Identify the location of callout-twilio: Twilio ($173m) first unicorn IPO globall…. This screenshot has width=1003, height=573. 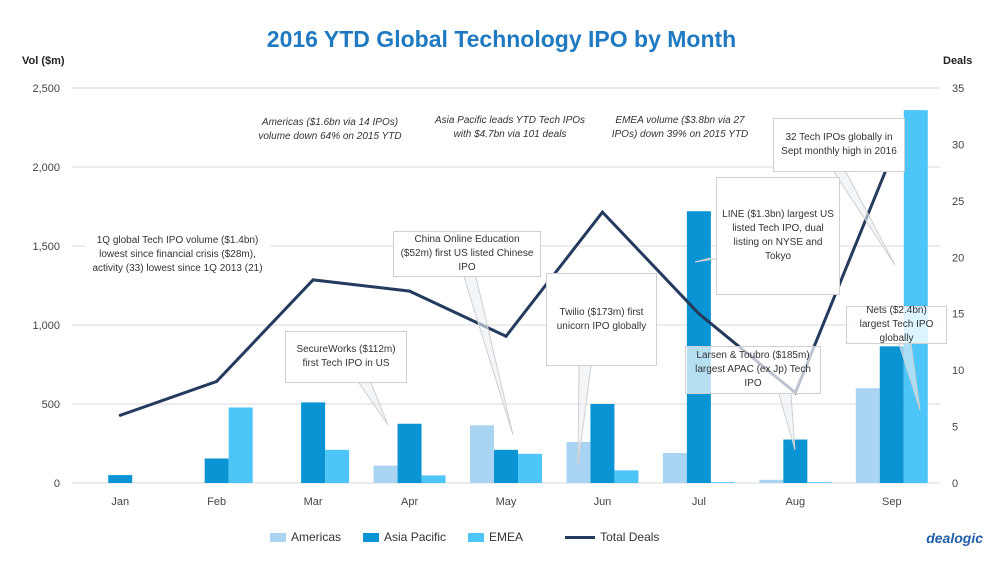
(601, 319).